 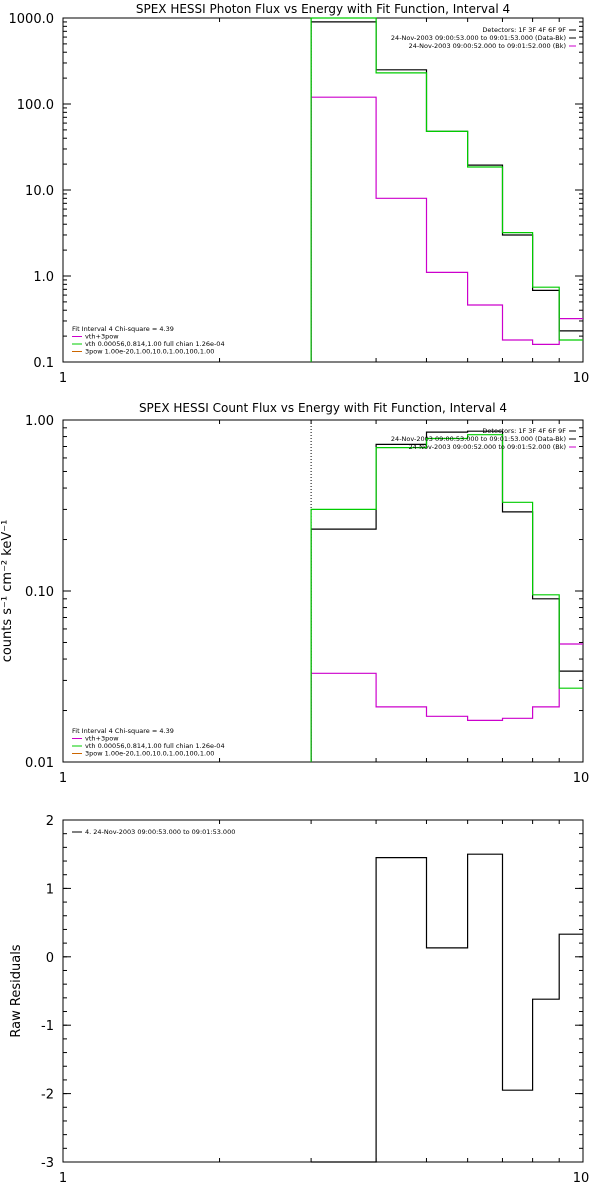 I want to click on y-tick-label: 0.10, so click(x=39, y=592).